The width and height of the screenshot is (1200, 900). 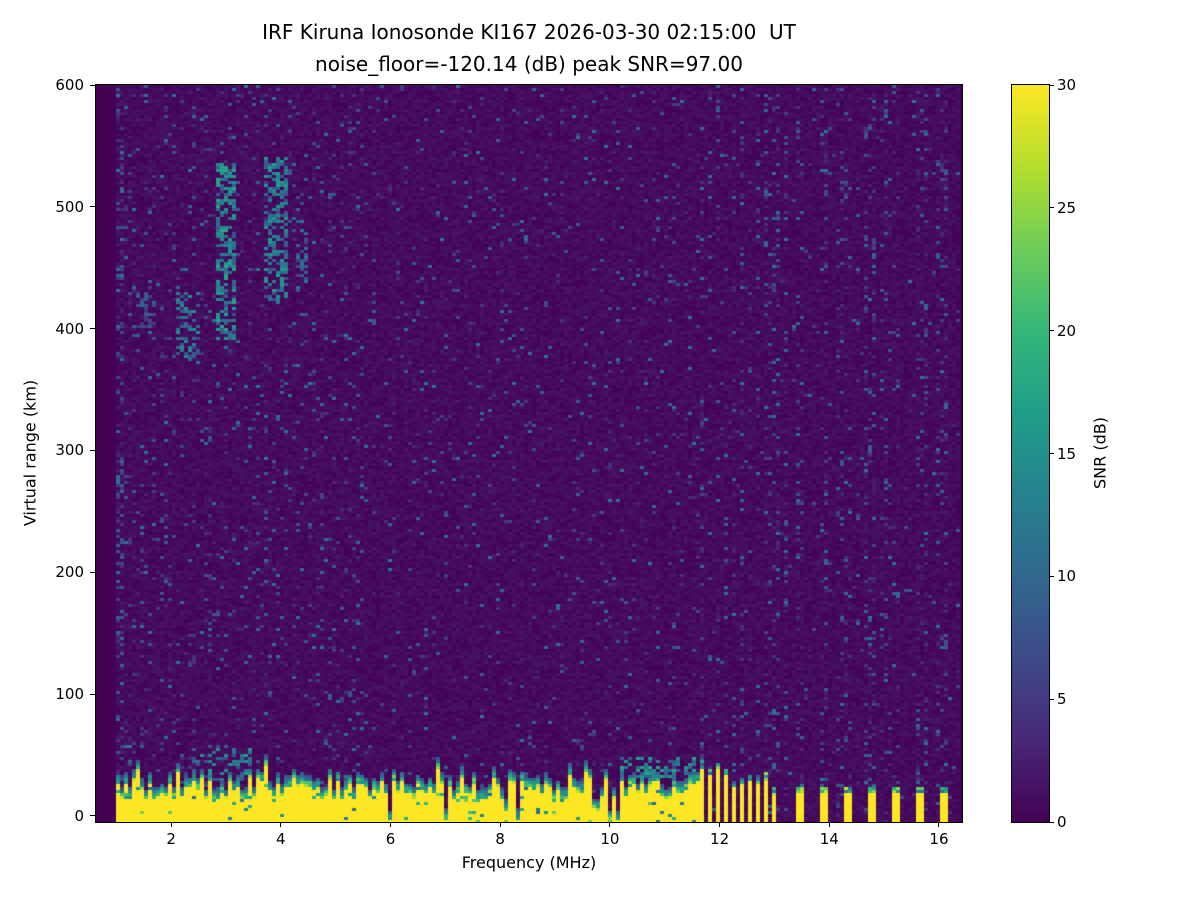 I want to click on x-tick-label: 8, so click(x=500, y=839).